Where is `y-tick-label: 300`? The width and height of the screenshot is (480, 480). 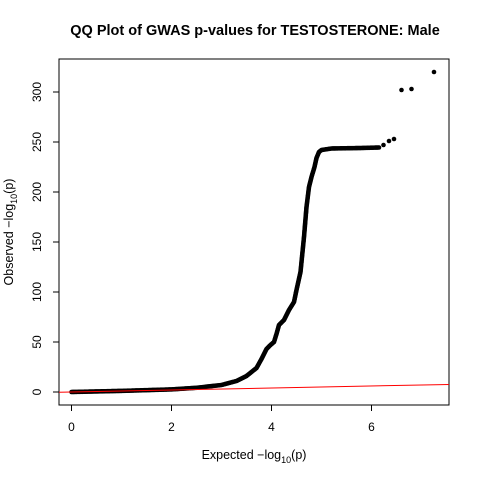
y-tick-label: 300 is located at coordinates (37, 92).